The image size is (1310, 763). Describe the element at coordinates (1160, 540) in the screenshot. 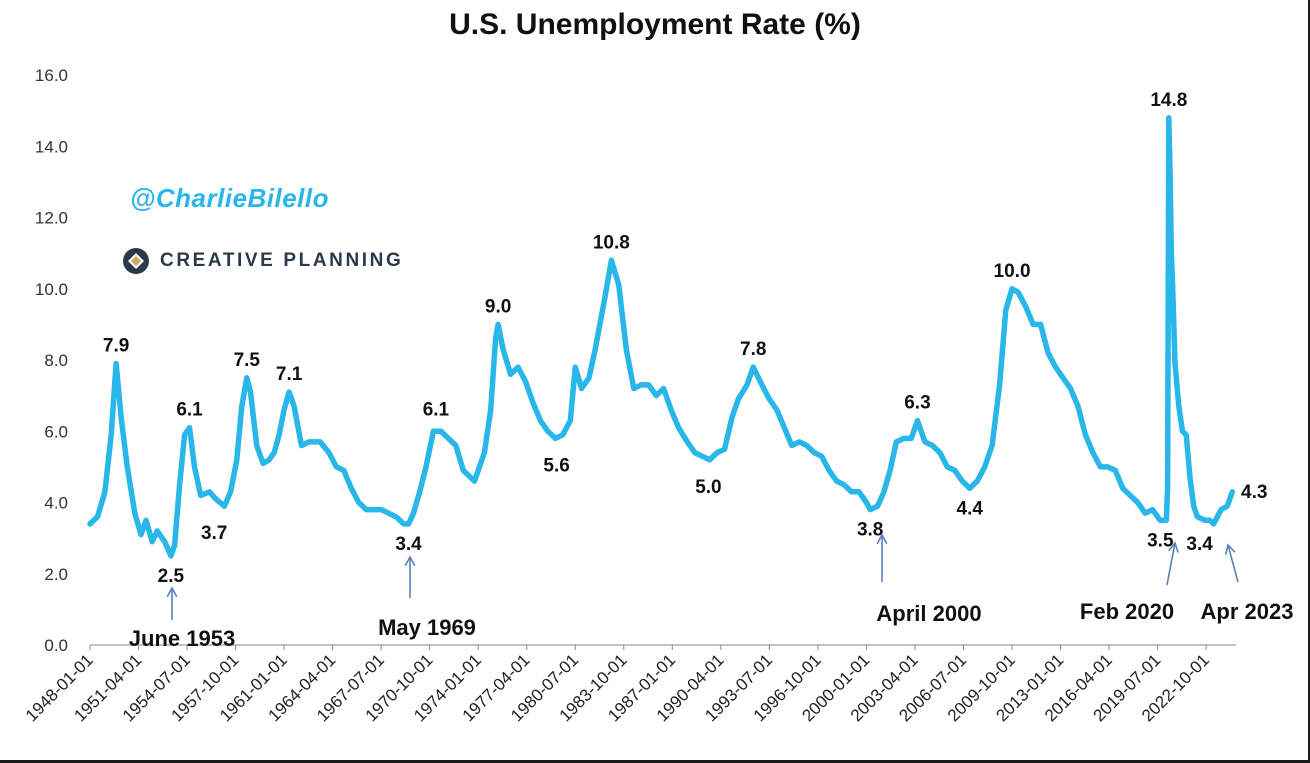

I see `data-label: 3.5` at that location.